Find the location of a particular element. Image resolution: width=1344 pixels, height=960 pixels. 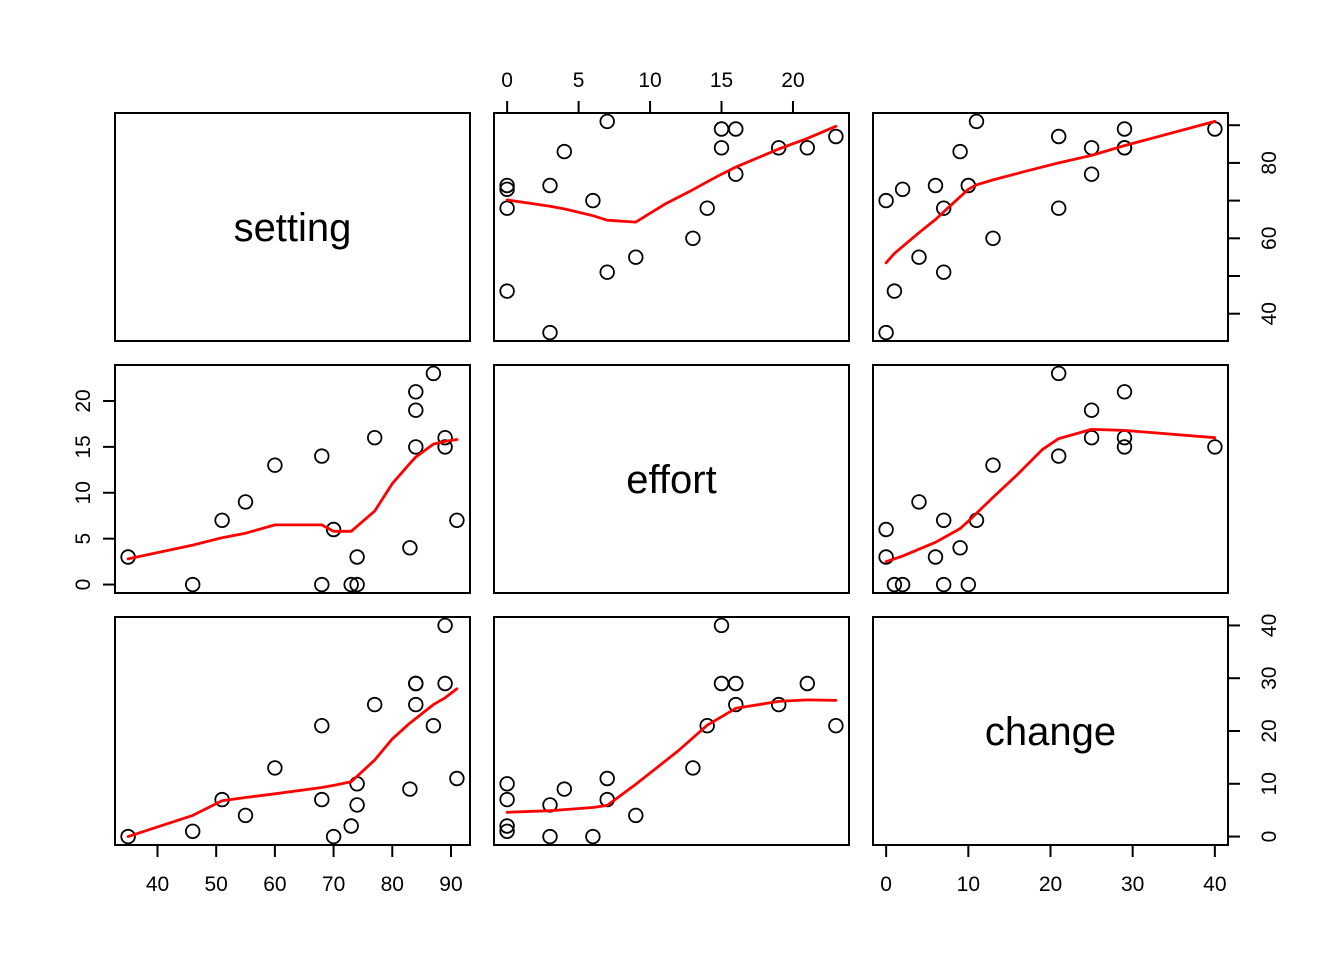

scatter-panel-effort-vs-setting is located at coordinates (292, 479).